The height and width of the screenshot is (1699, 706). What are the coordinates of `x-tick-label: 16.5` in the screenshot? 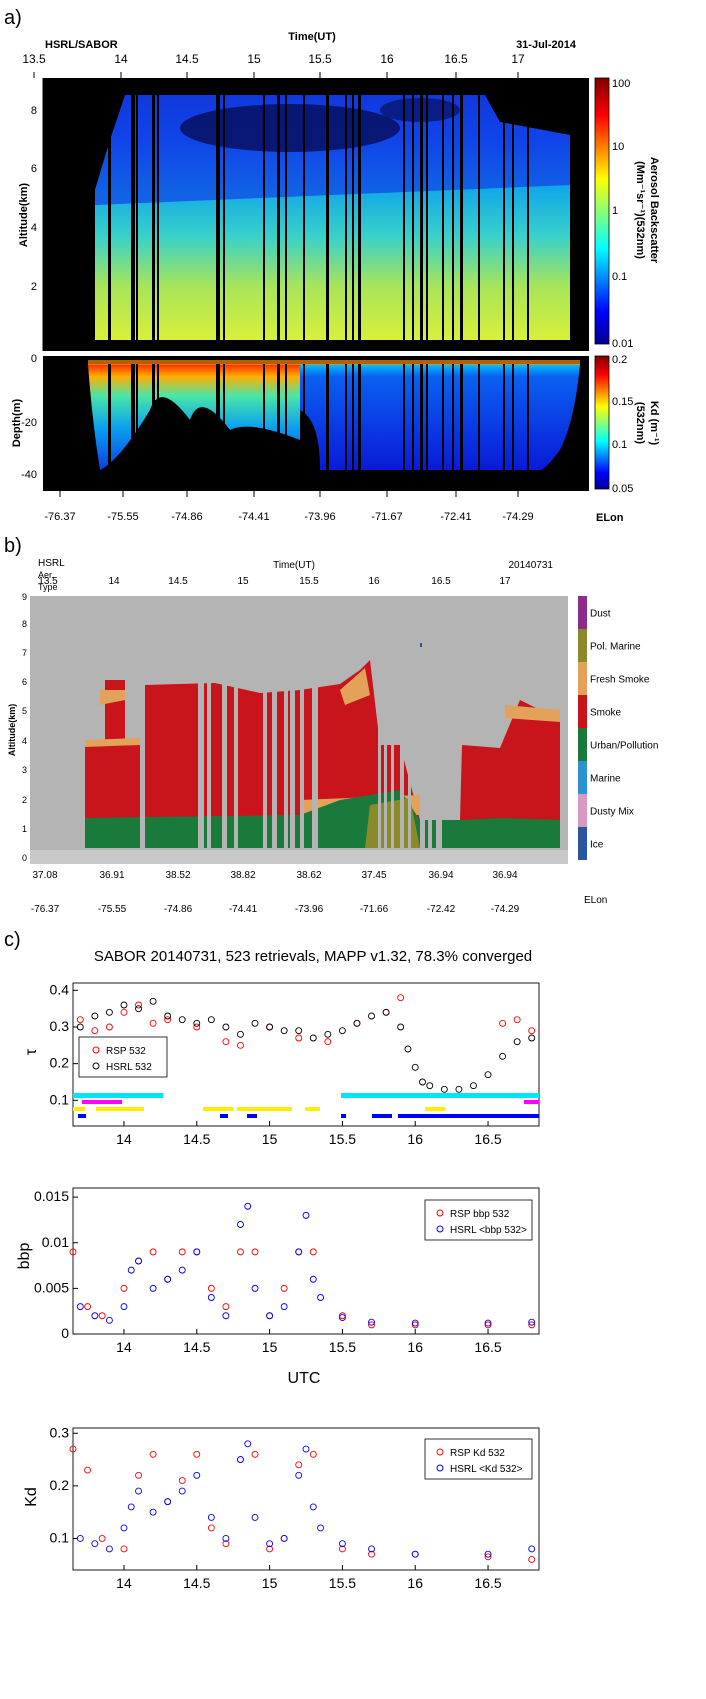 It's located at (487, 1347).